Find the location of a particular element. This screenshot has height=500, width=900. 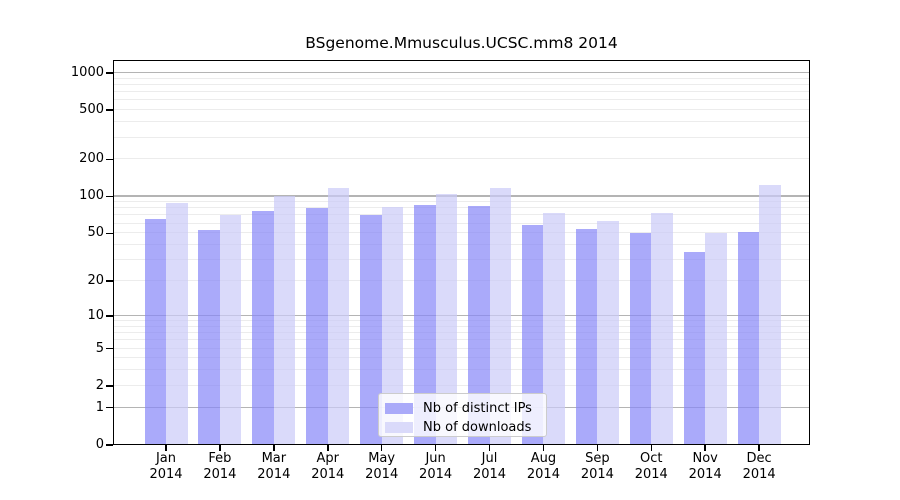

bar-oct-distinct-ips is located at coordinates (640, 339).